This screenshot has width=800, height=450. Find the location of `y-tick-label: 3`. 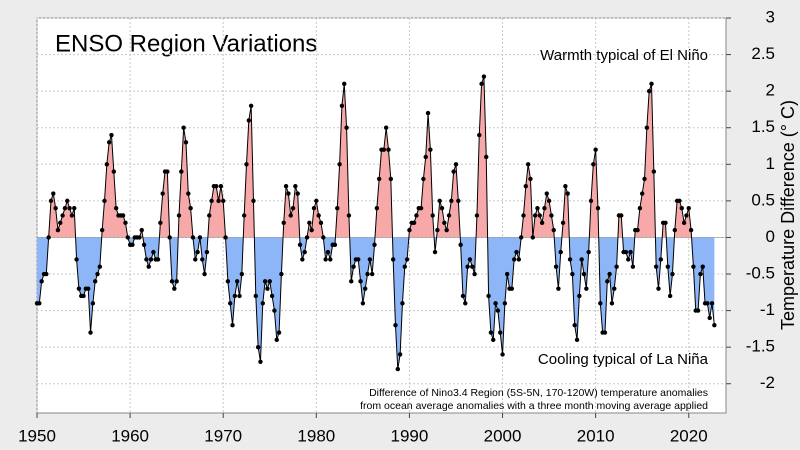

y-tick-label: 3 is located at coordinates (770, 16).